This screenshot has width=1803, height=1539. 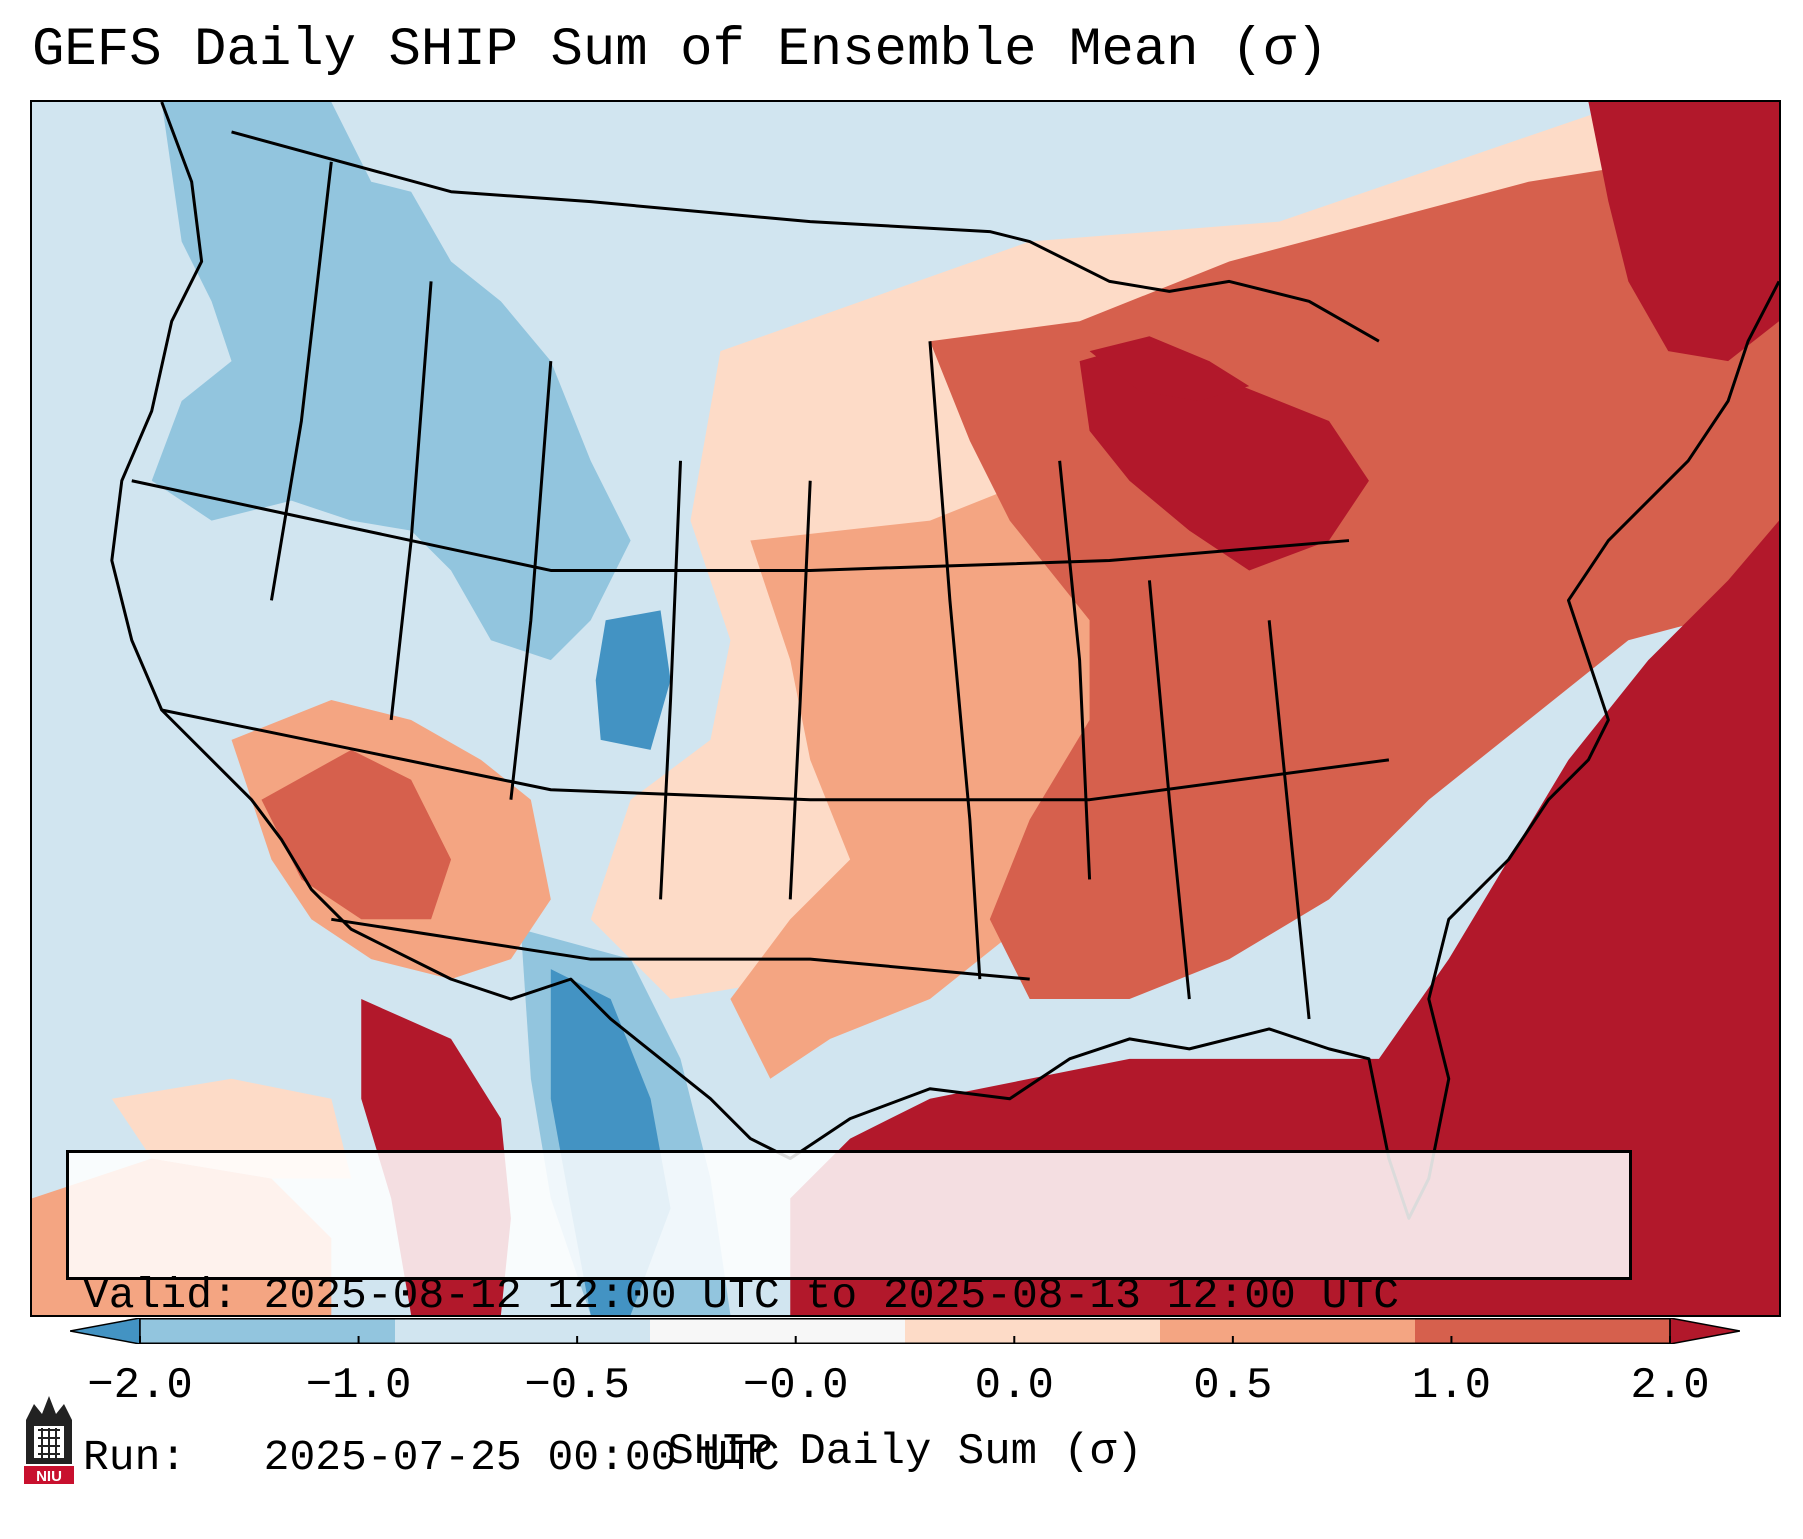 I want to click on colorbar, so click(x=905, y=1331).